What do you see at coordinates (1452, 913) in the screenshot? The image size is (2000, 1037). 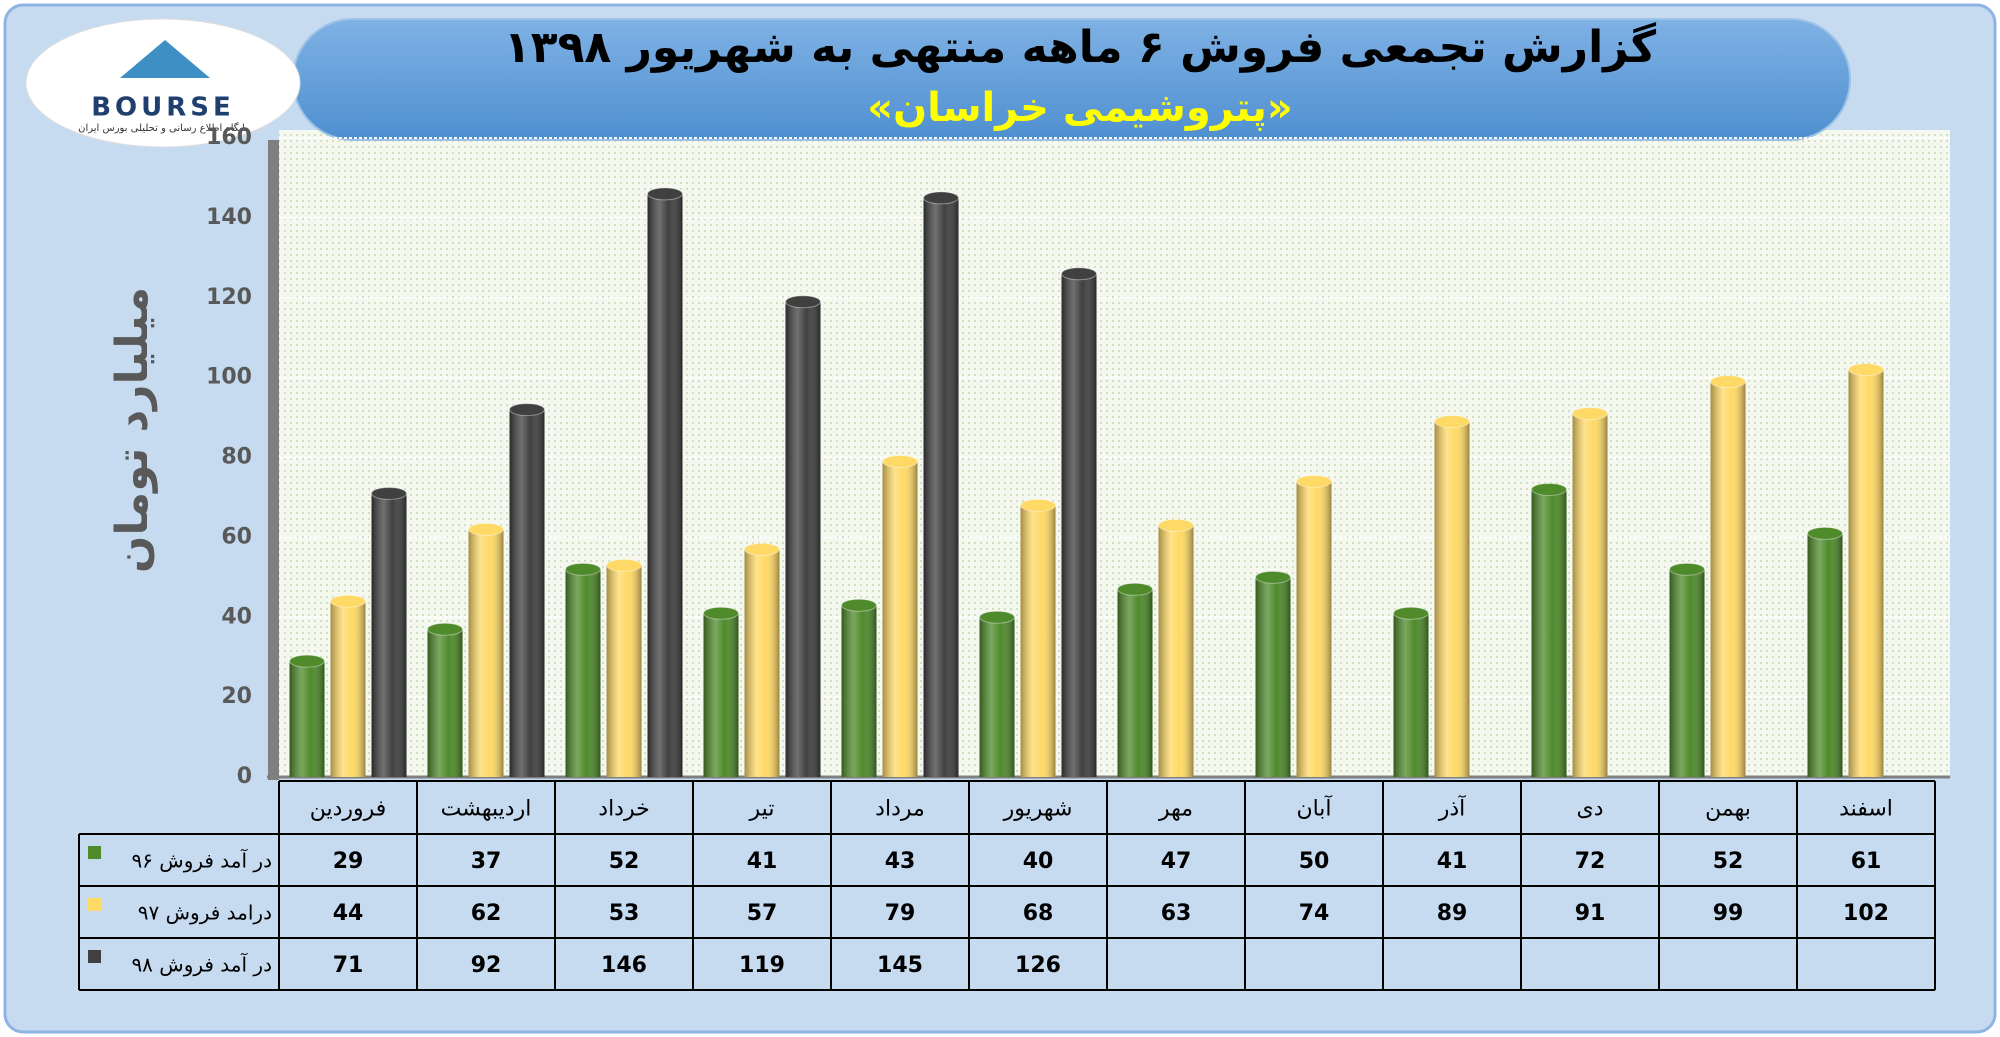 I see `table-cell: 89` at bounding box center [1452, 913].